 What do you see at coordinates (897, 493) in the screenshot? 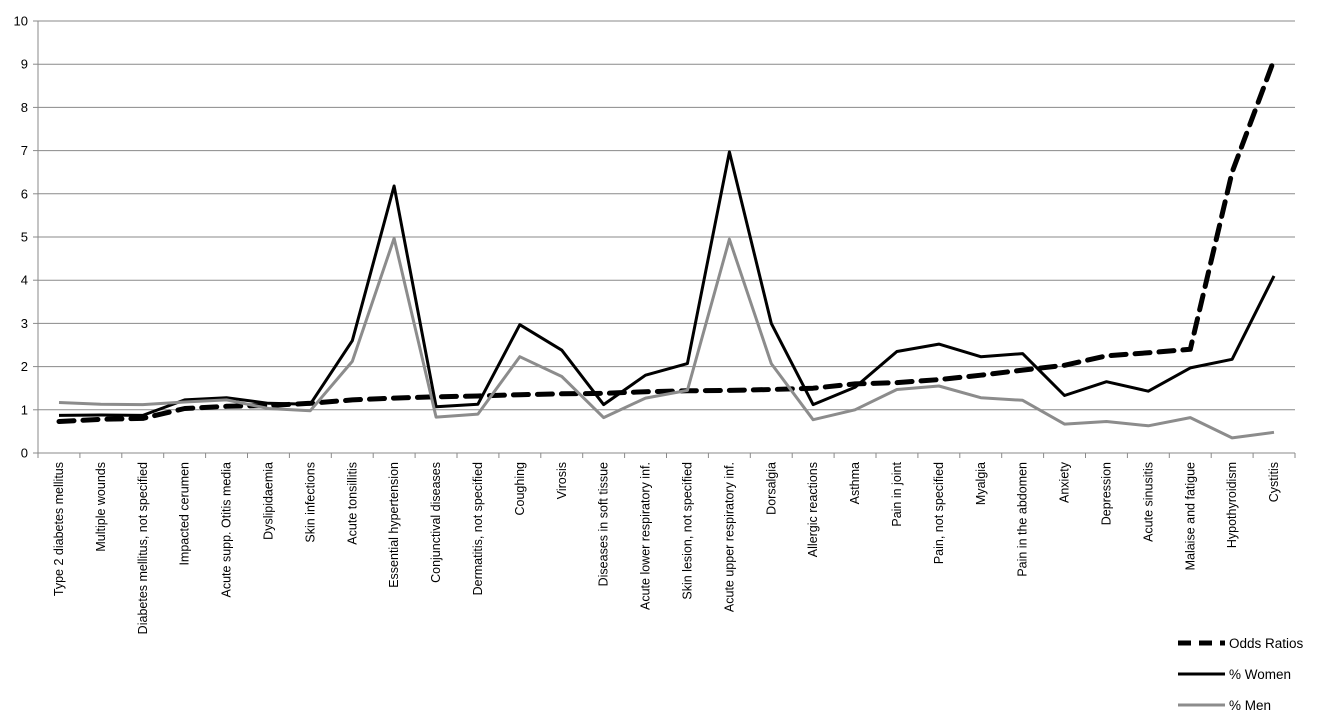
I see `x-category-label: Pain in joint` at bounding box center [897, 493].